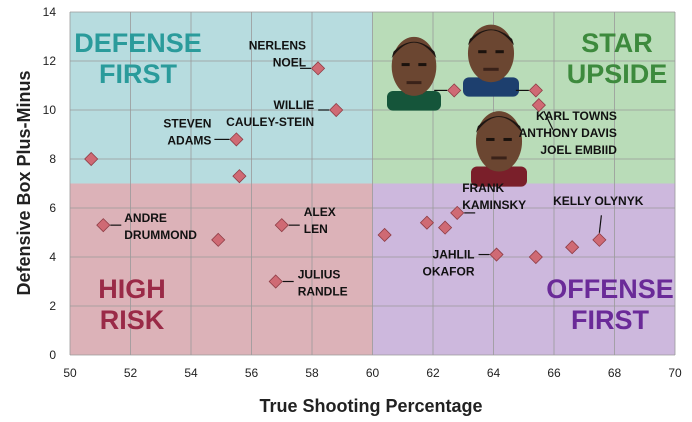 This screenshot has width=692, height=422. Describe the element at coordinates (568, 133) in the screenshot. I see `point-label: ANTHONY DAVIS` at that location.